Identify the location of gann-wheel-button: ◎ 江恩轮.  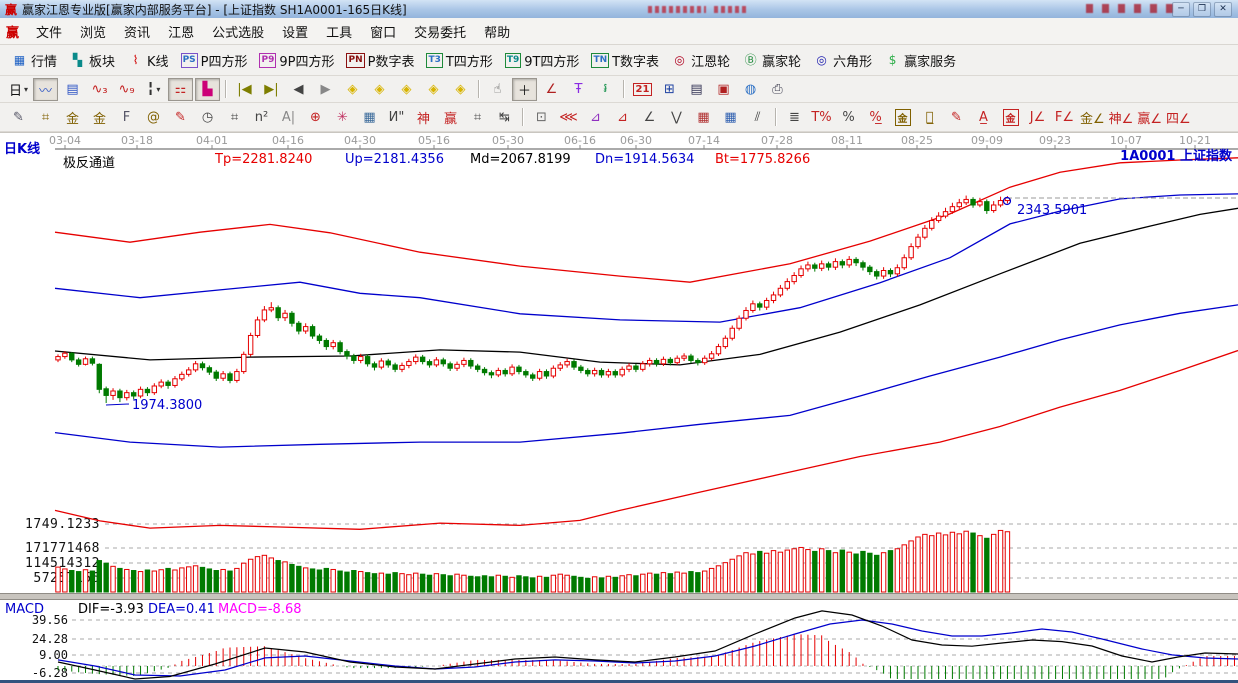
(700, 60).